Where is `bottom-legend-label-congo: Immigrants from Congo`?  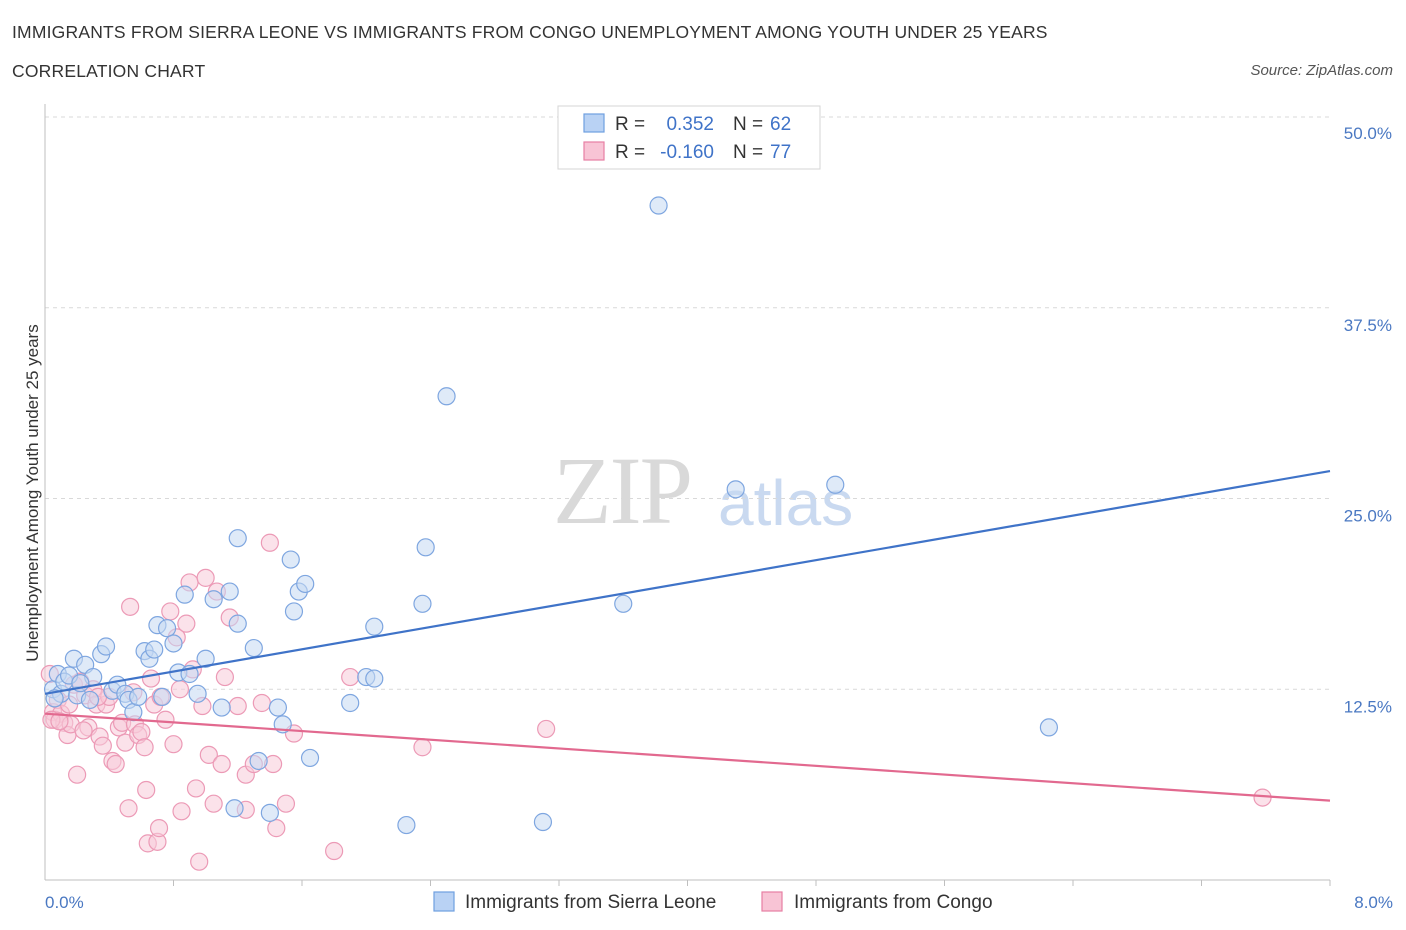 bottom-legend-label-congo: Immigrants from Congo is located at coordinates (893, 902).